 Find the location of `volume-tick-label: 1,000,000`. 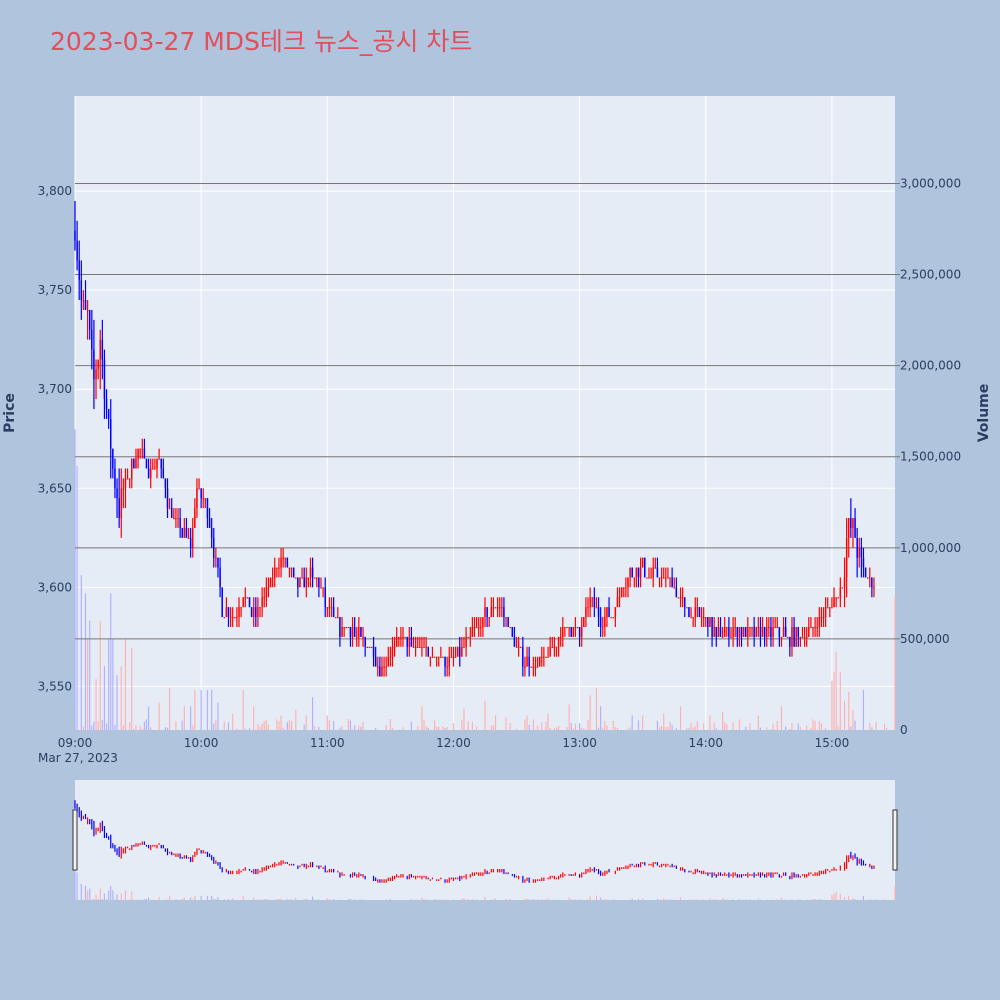

volume-tick-label: 1,000,000 is located at coordinates (930, 548).